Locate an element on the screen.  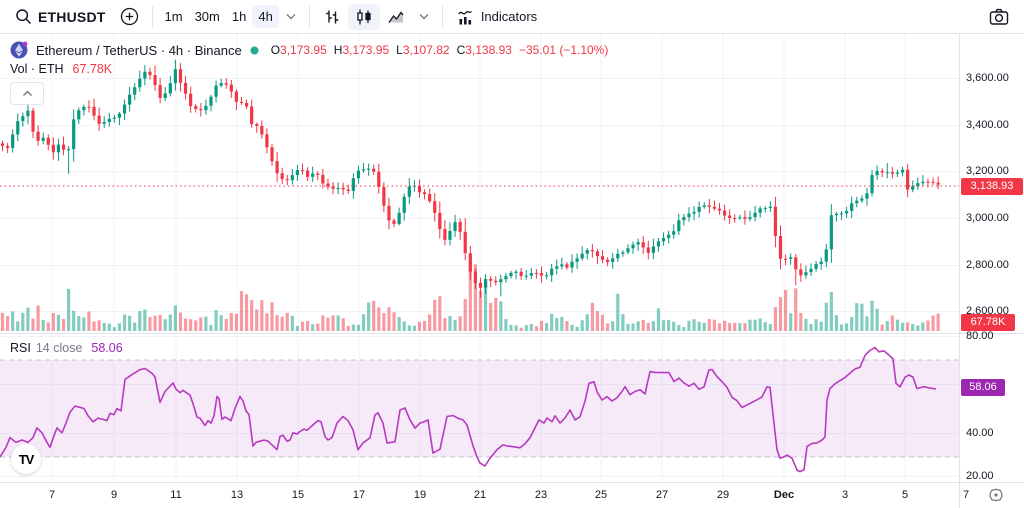
screenshot-button is located at coordinates (999, 16).